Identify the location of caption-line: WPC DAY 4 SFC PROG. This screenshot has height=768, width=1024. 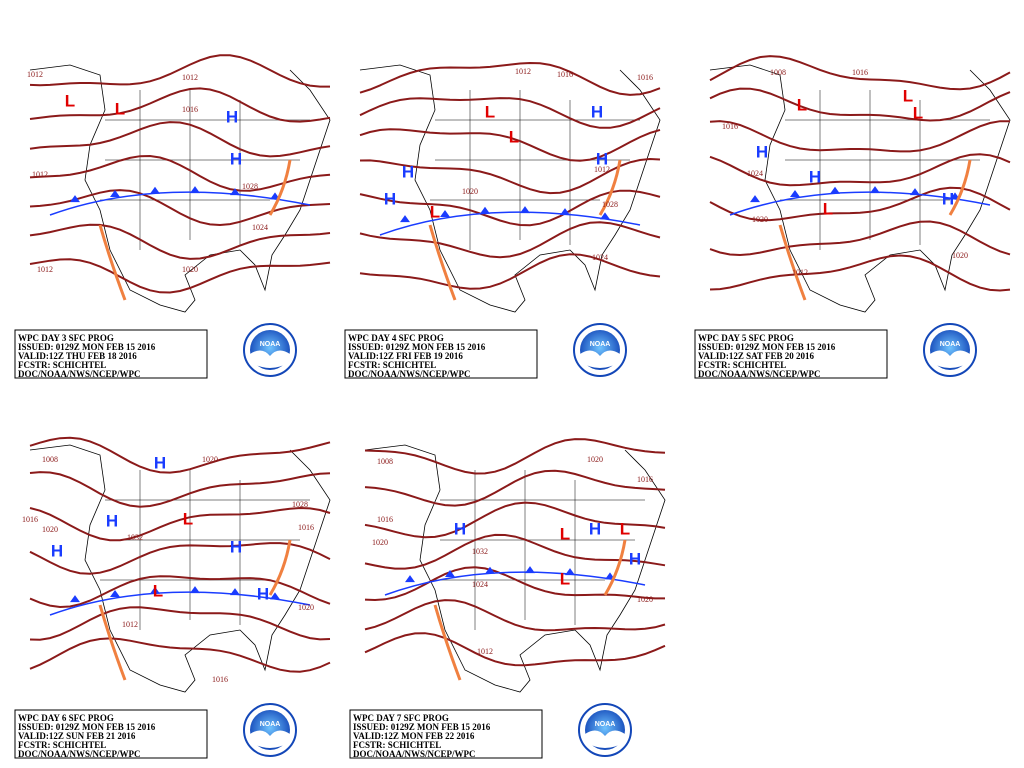
(396, 338).